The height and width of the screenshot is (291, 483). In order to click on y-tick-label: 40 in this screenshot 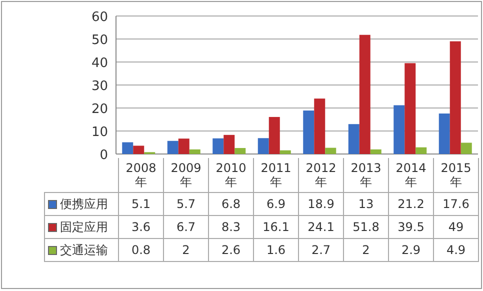, I will do `click(99, 63)`.